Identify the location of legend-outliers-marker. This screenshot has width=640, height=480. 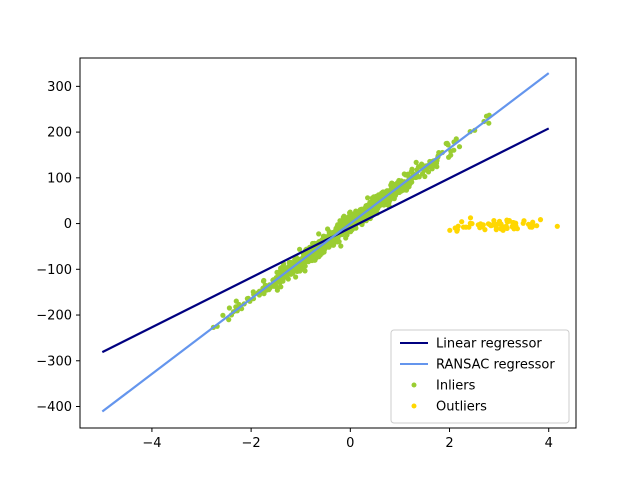
(414, 406).